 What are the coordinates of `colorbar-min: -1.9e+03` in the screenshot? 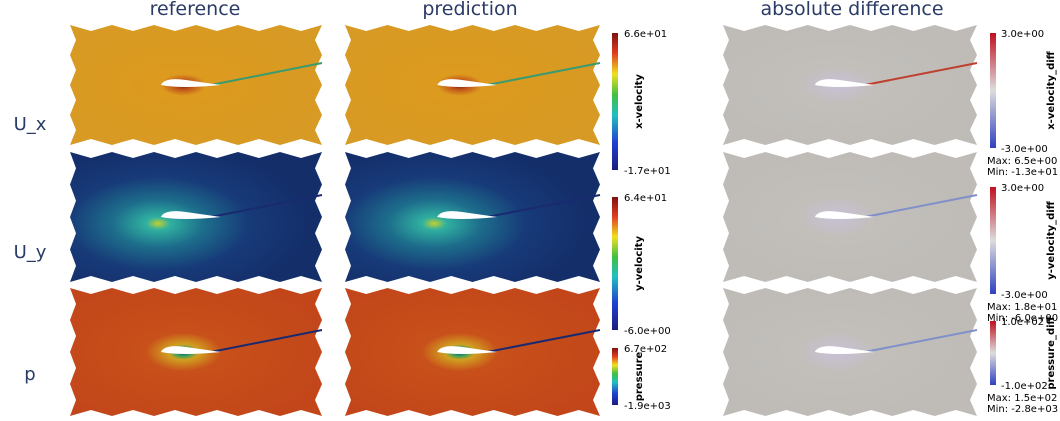 It's located at (647, 406).